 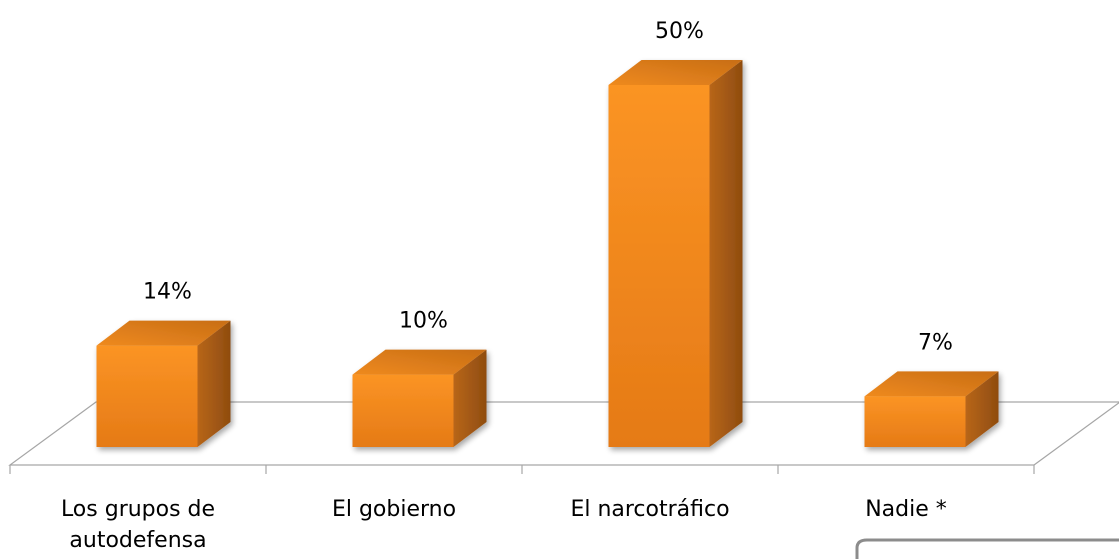 I want to click on category-label: El narcotráfico, so click(x=649, y=509).